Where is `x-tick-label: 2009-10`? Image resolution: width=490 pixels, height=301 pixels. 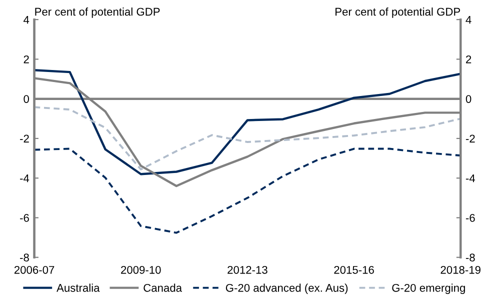
x-tick-label: 2009-10 is located at coordinates (141, 270).